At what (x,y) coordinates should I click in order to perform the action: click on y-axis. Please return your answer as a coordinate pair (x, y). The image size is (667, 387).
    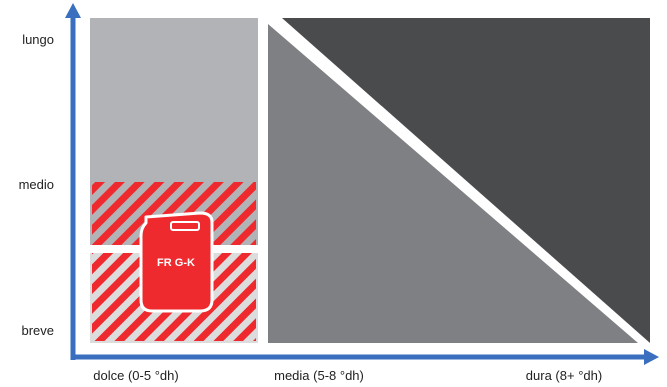
    Looking at the image, I should click on (73, 181).